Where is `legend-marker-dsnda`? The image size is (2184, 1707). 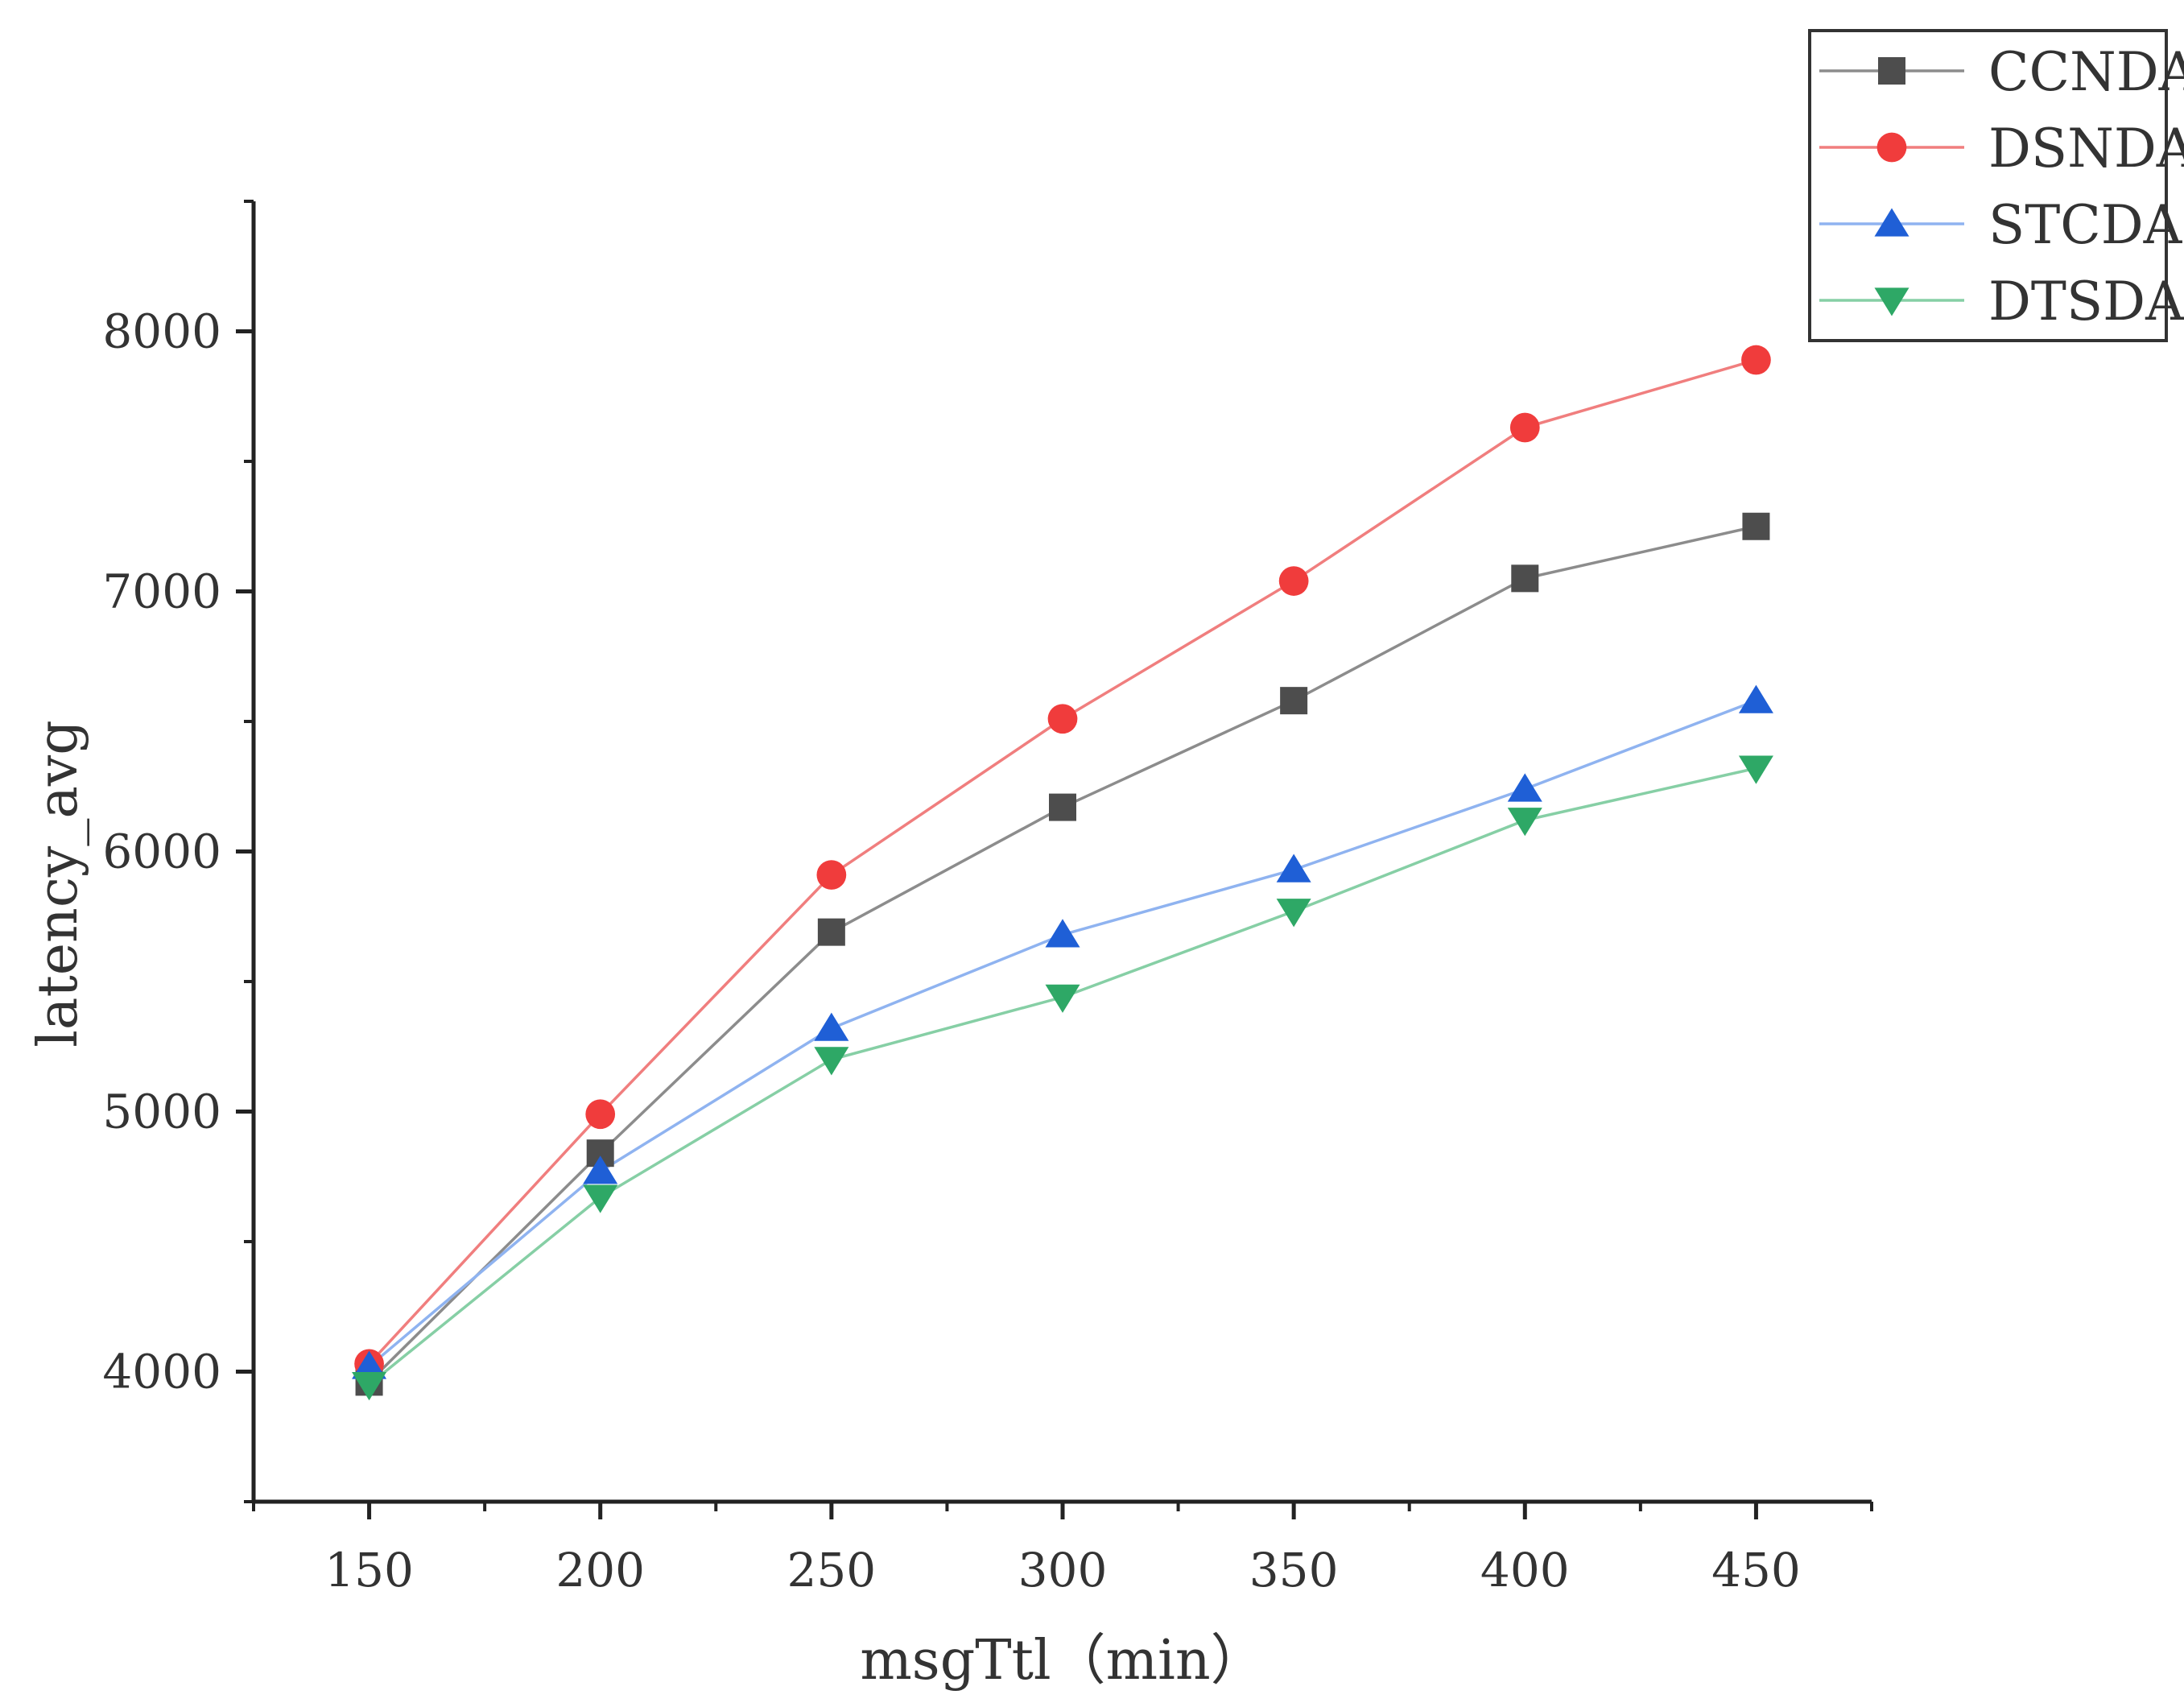
legend-marker-dsnda is located at coordinates (1891, 147).